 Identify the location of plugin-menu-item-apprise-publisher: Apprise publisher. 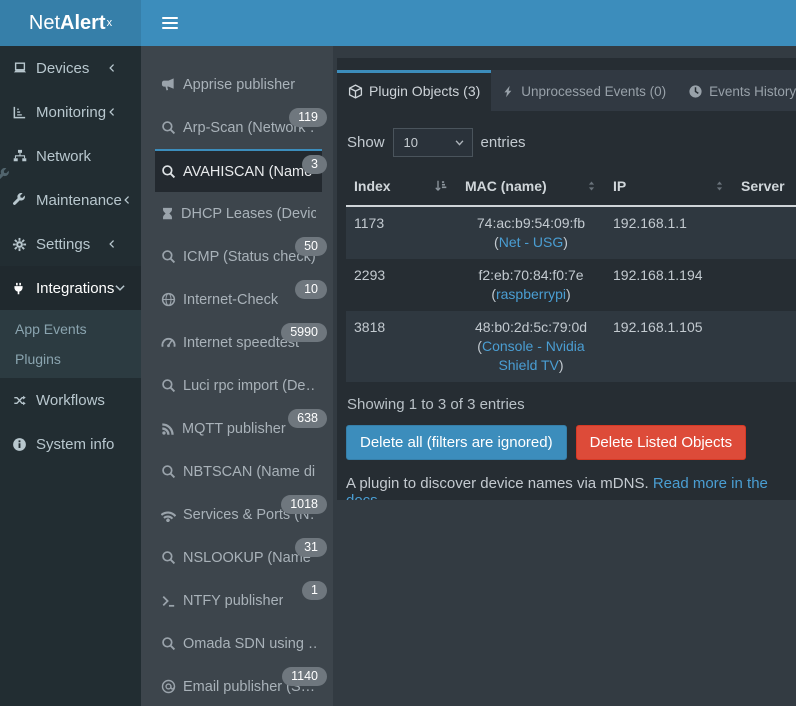
(238, 84).